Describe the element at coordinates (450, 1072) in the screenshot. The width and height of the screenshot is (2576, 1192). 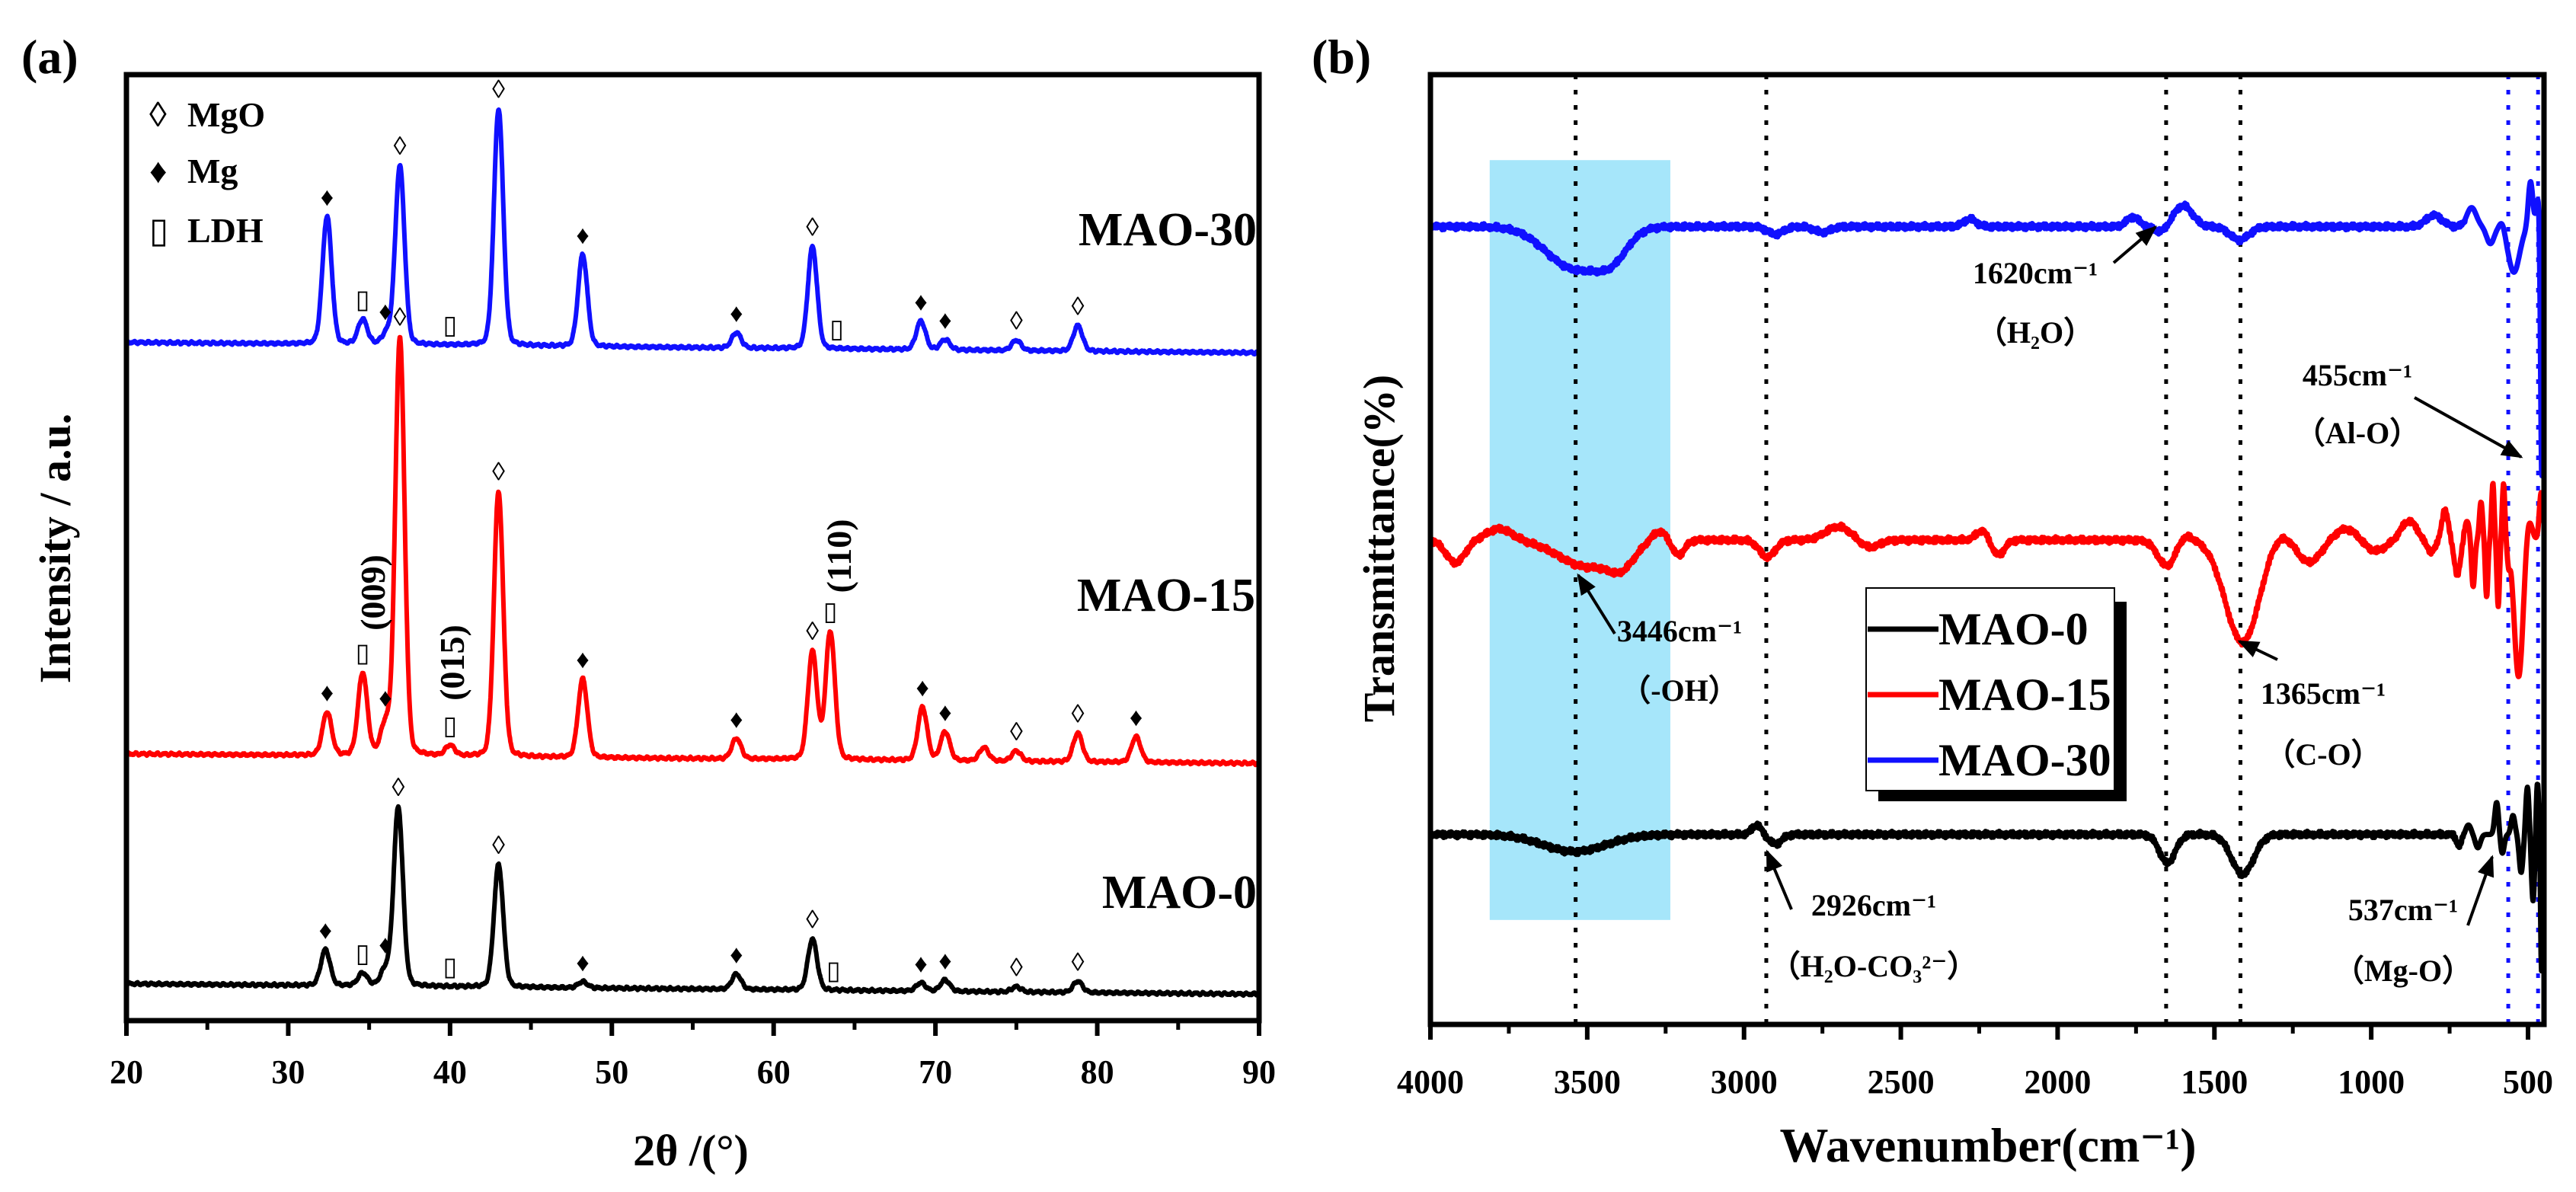
I see `x-tick-label: 40` at that location.